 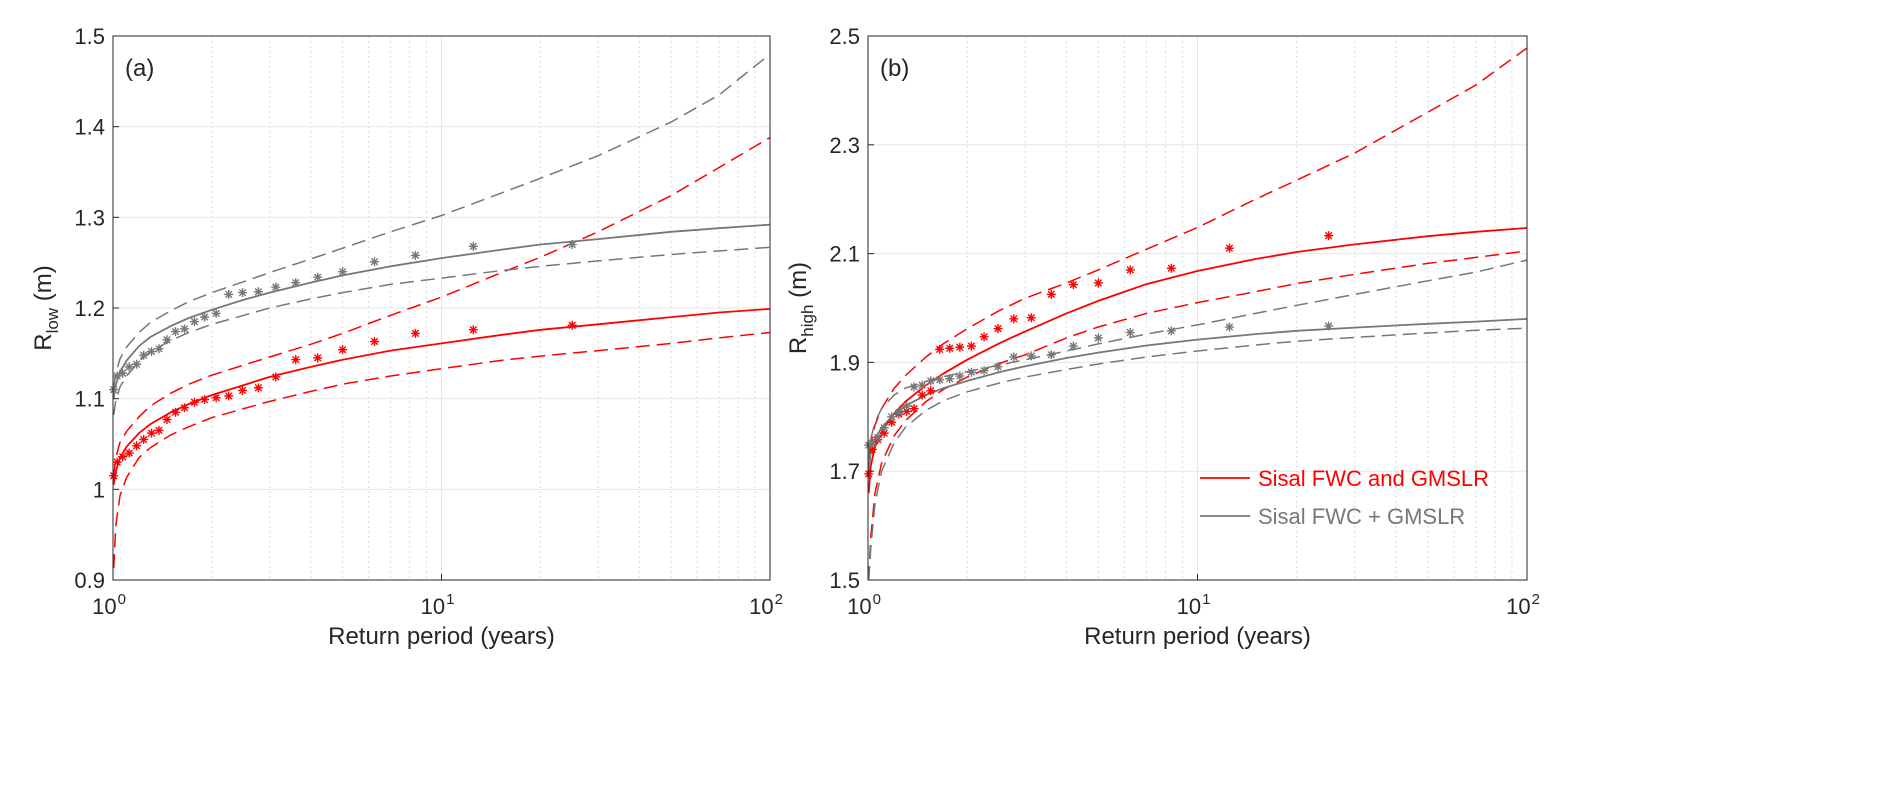 What do you see at coordinates (1361, 516) in the screenshot?
I see `legend-label: Sisal FWC + GMSLR` at bounding box center [1361, 516].